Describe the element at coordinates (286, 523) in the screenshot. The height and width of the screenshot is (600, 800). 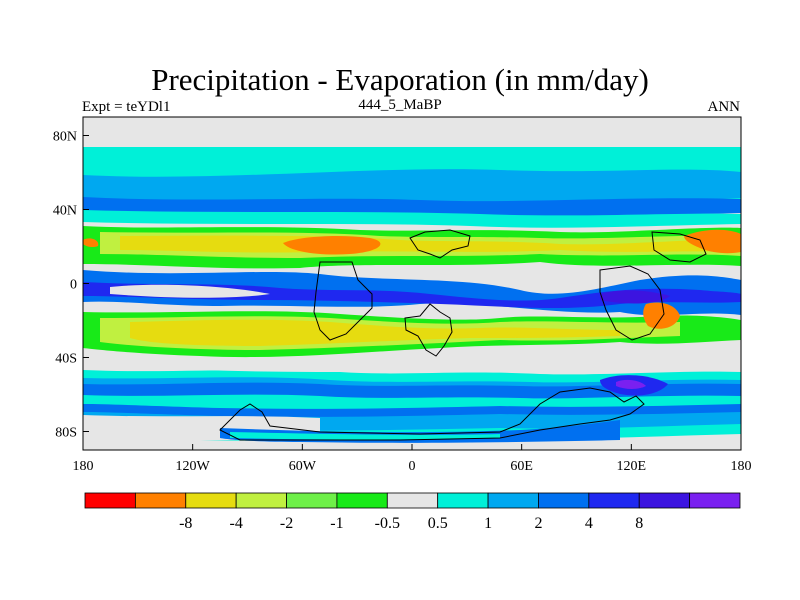
I see `colorbar-label: -2` at that location.